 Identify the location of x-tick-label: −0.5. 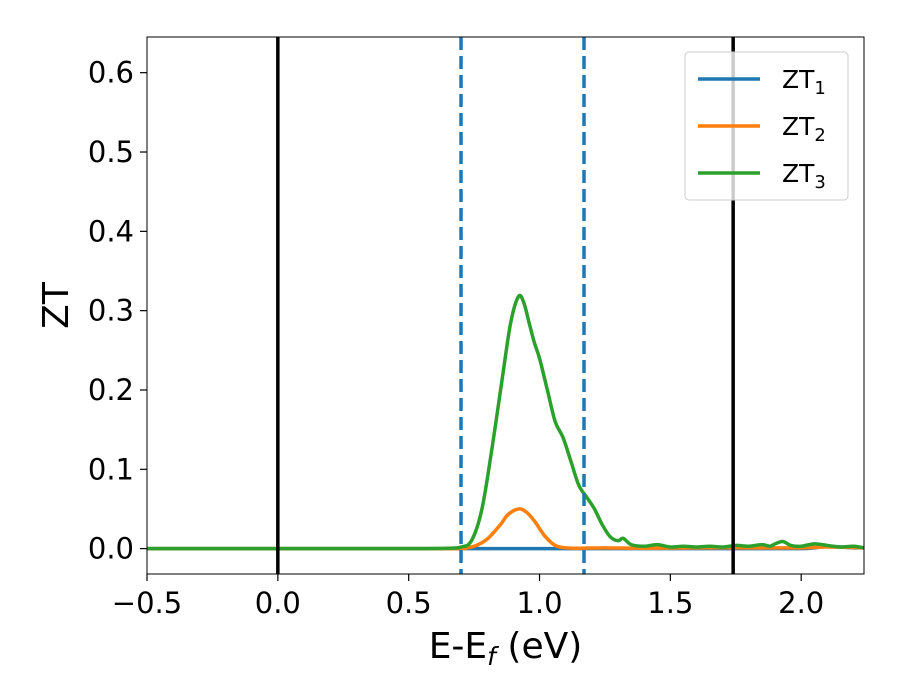
(147, 603).